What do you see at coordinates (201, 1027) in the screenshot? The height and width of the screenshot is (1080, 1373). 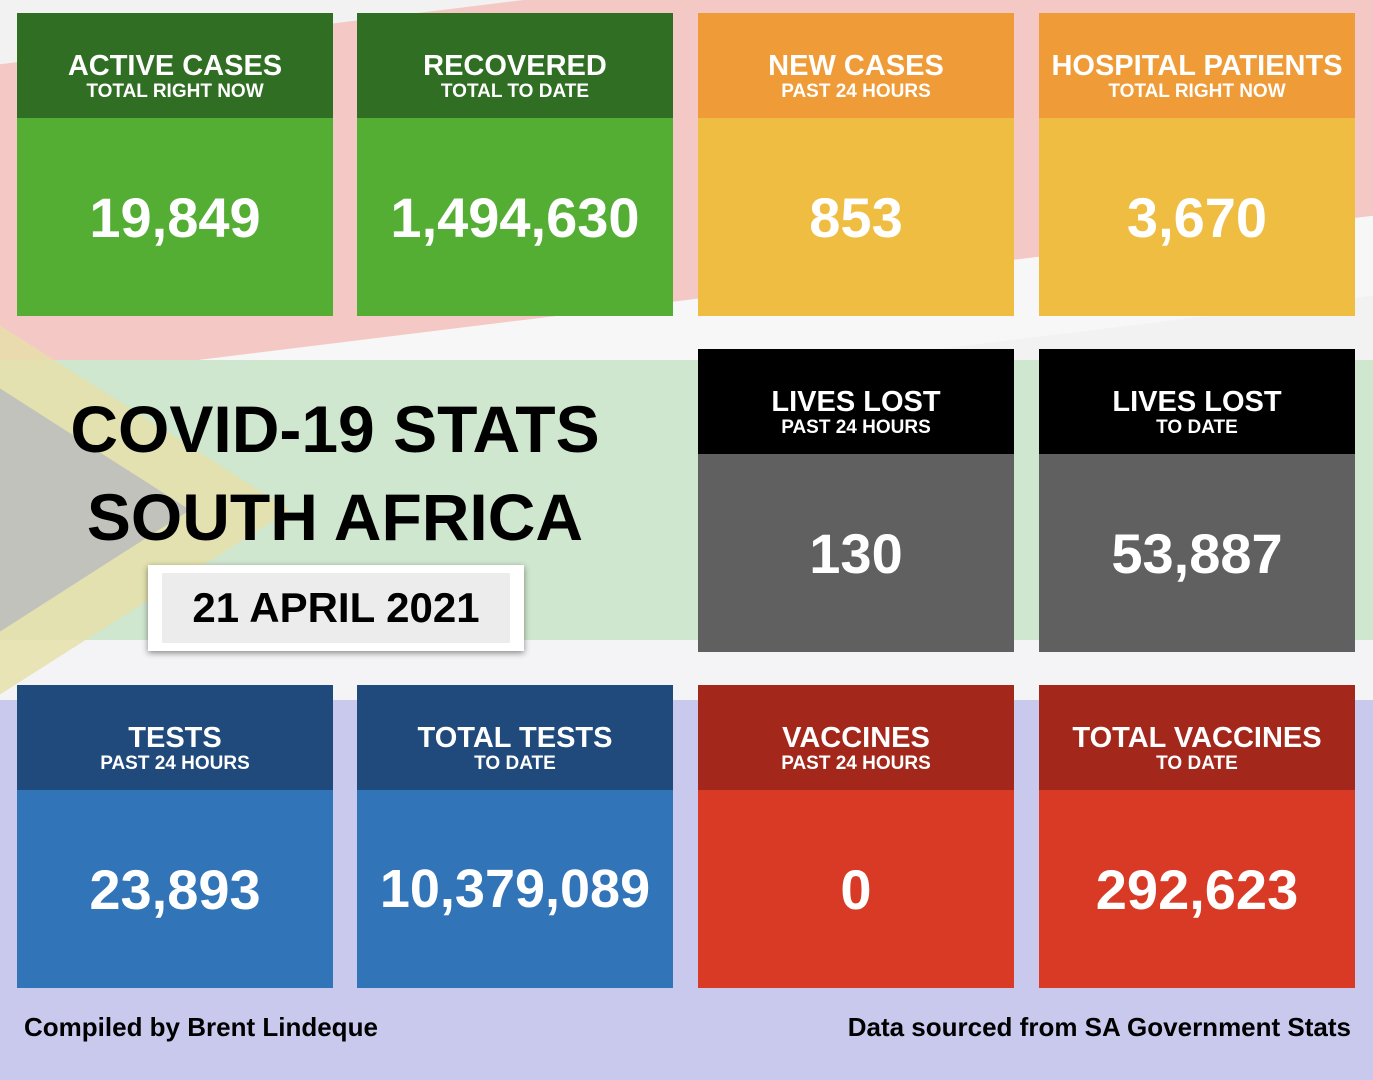 I see `footer-credit: Compiled by Brent Lindeque` at bounding box center [201, 1027].